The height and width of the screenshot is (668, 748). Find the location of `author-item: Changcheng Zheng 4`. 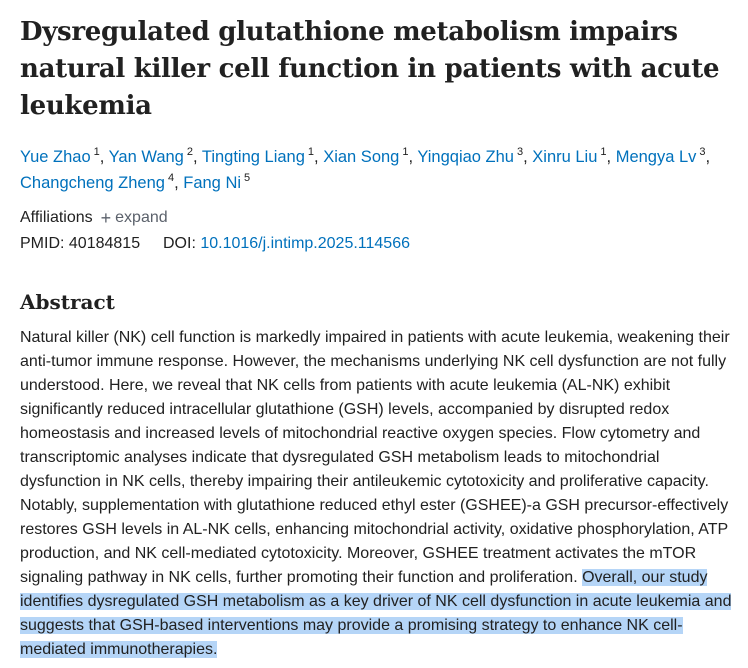

author-item: Changcheng Zheng 4 is located at coordinates (97, 182).